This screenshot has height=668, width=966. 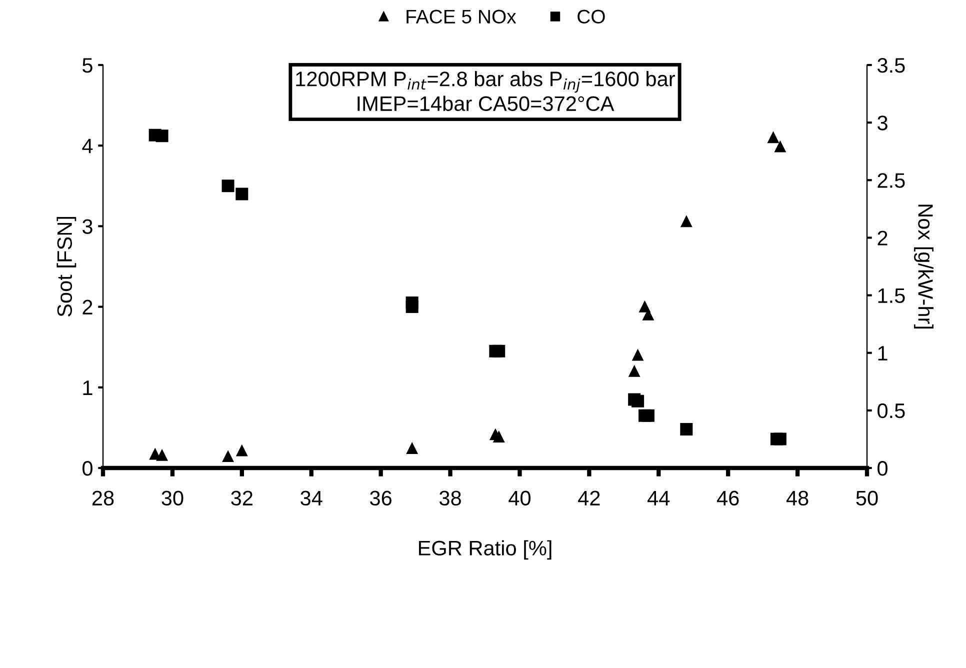 What do you see at coordinates (485, 91) in the screenshot?
I see `annotation: 1200RPM P$_{int}$=2.8 bar abs P$_{inj}$=1600 bar IMEP=14bar CA50=372°CA` at bounding box center [485, 91].